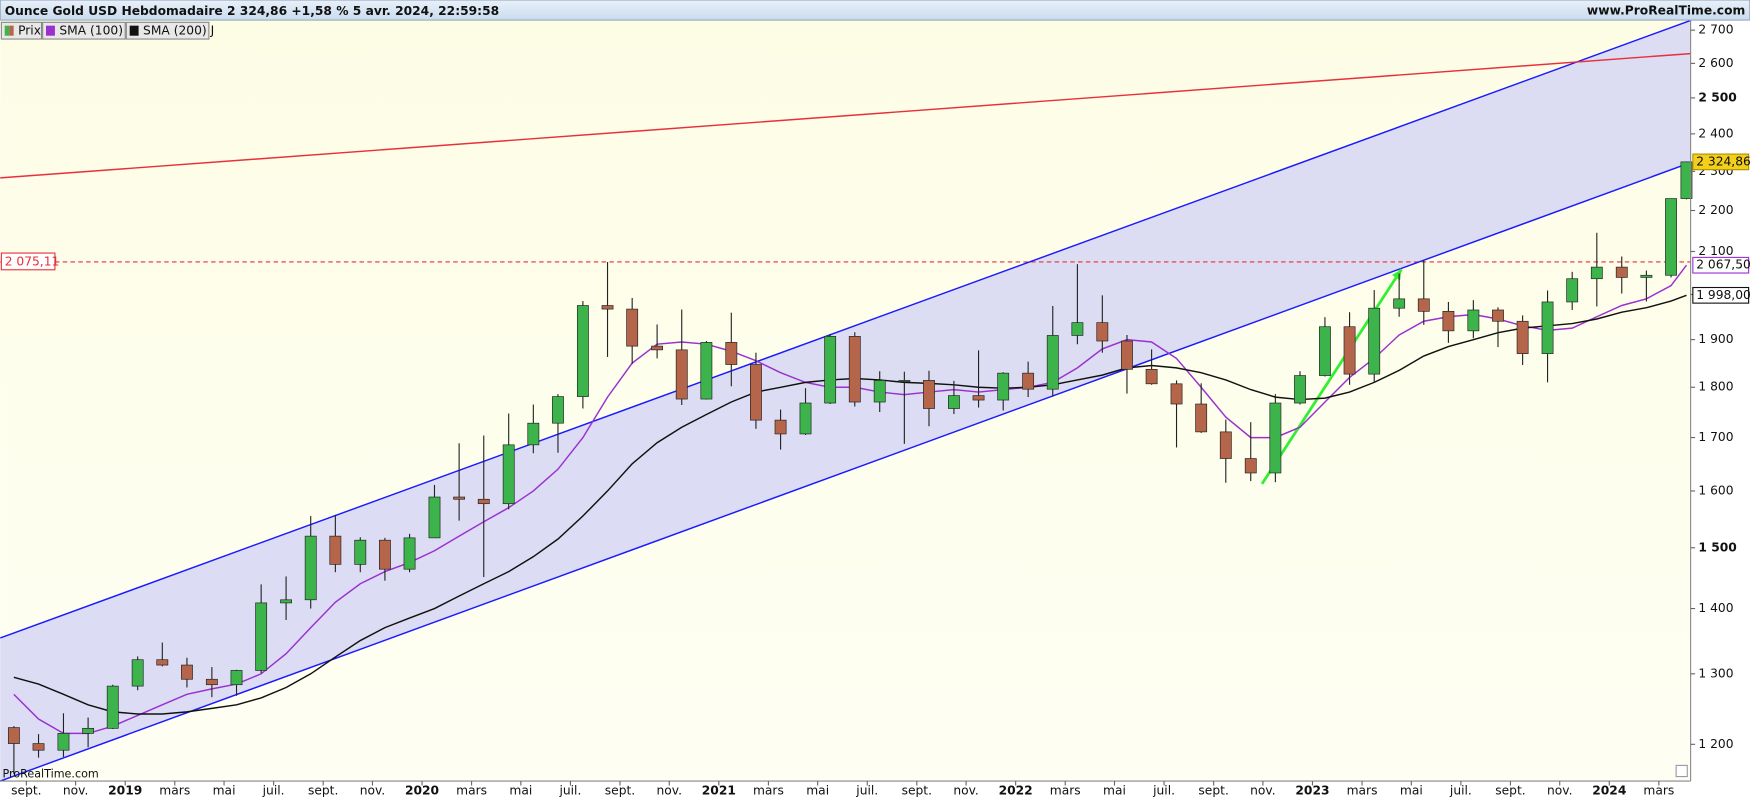 This screenshot has height=800, width=1750. I want to click on x-tick-label: 2022, so click(1016, 791).